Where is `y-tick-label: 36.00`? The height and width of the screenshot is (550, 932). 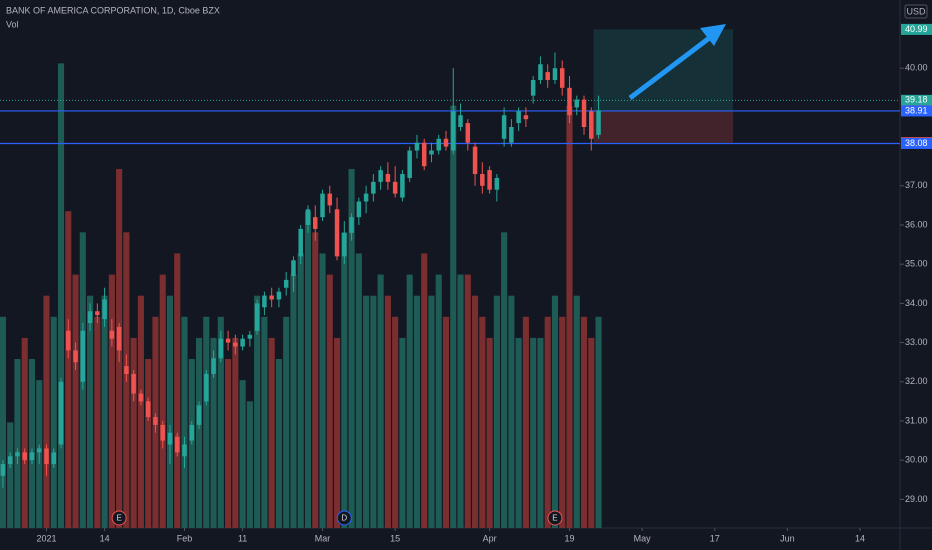
y-tick-label: 36.00 is located at coordinates (916, 224).